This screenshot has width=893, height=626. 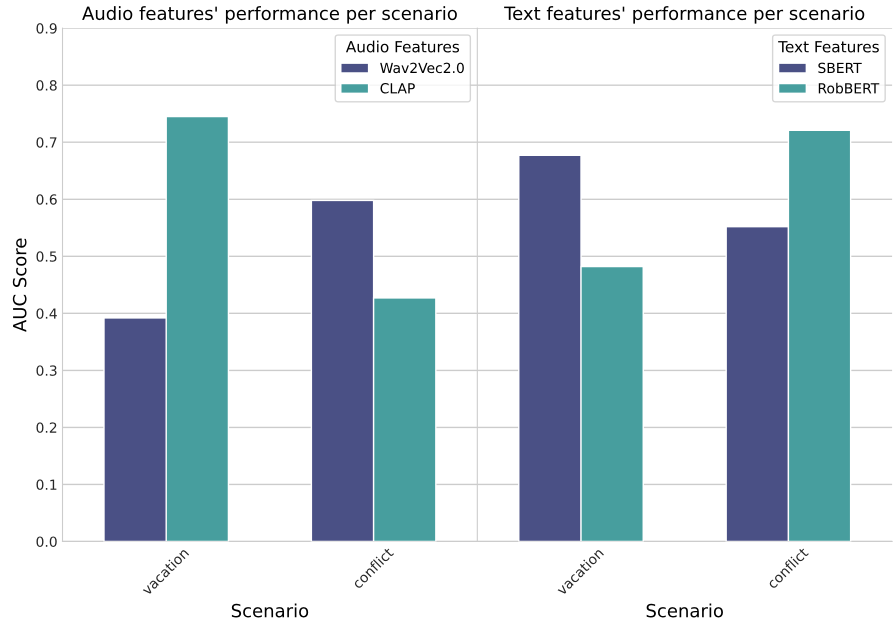 I want to click on y-tick-label: 0.5, so click(x=46, y=256).